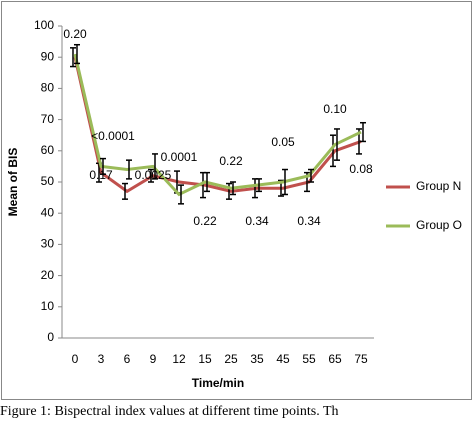 The height and width of the screenshot is (425, 474). I want to click on legend-label: Group O, so click(439, 225).